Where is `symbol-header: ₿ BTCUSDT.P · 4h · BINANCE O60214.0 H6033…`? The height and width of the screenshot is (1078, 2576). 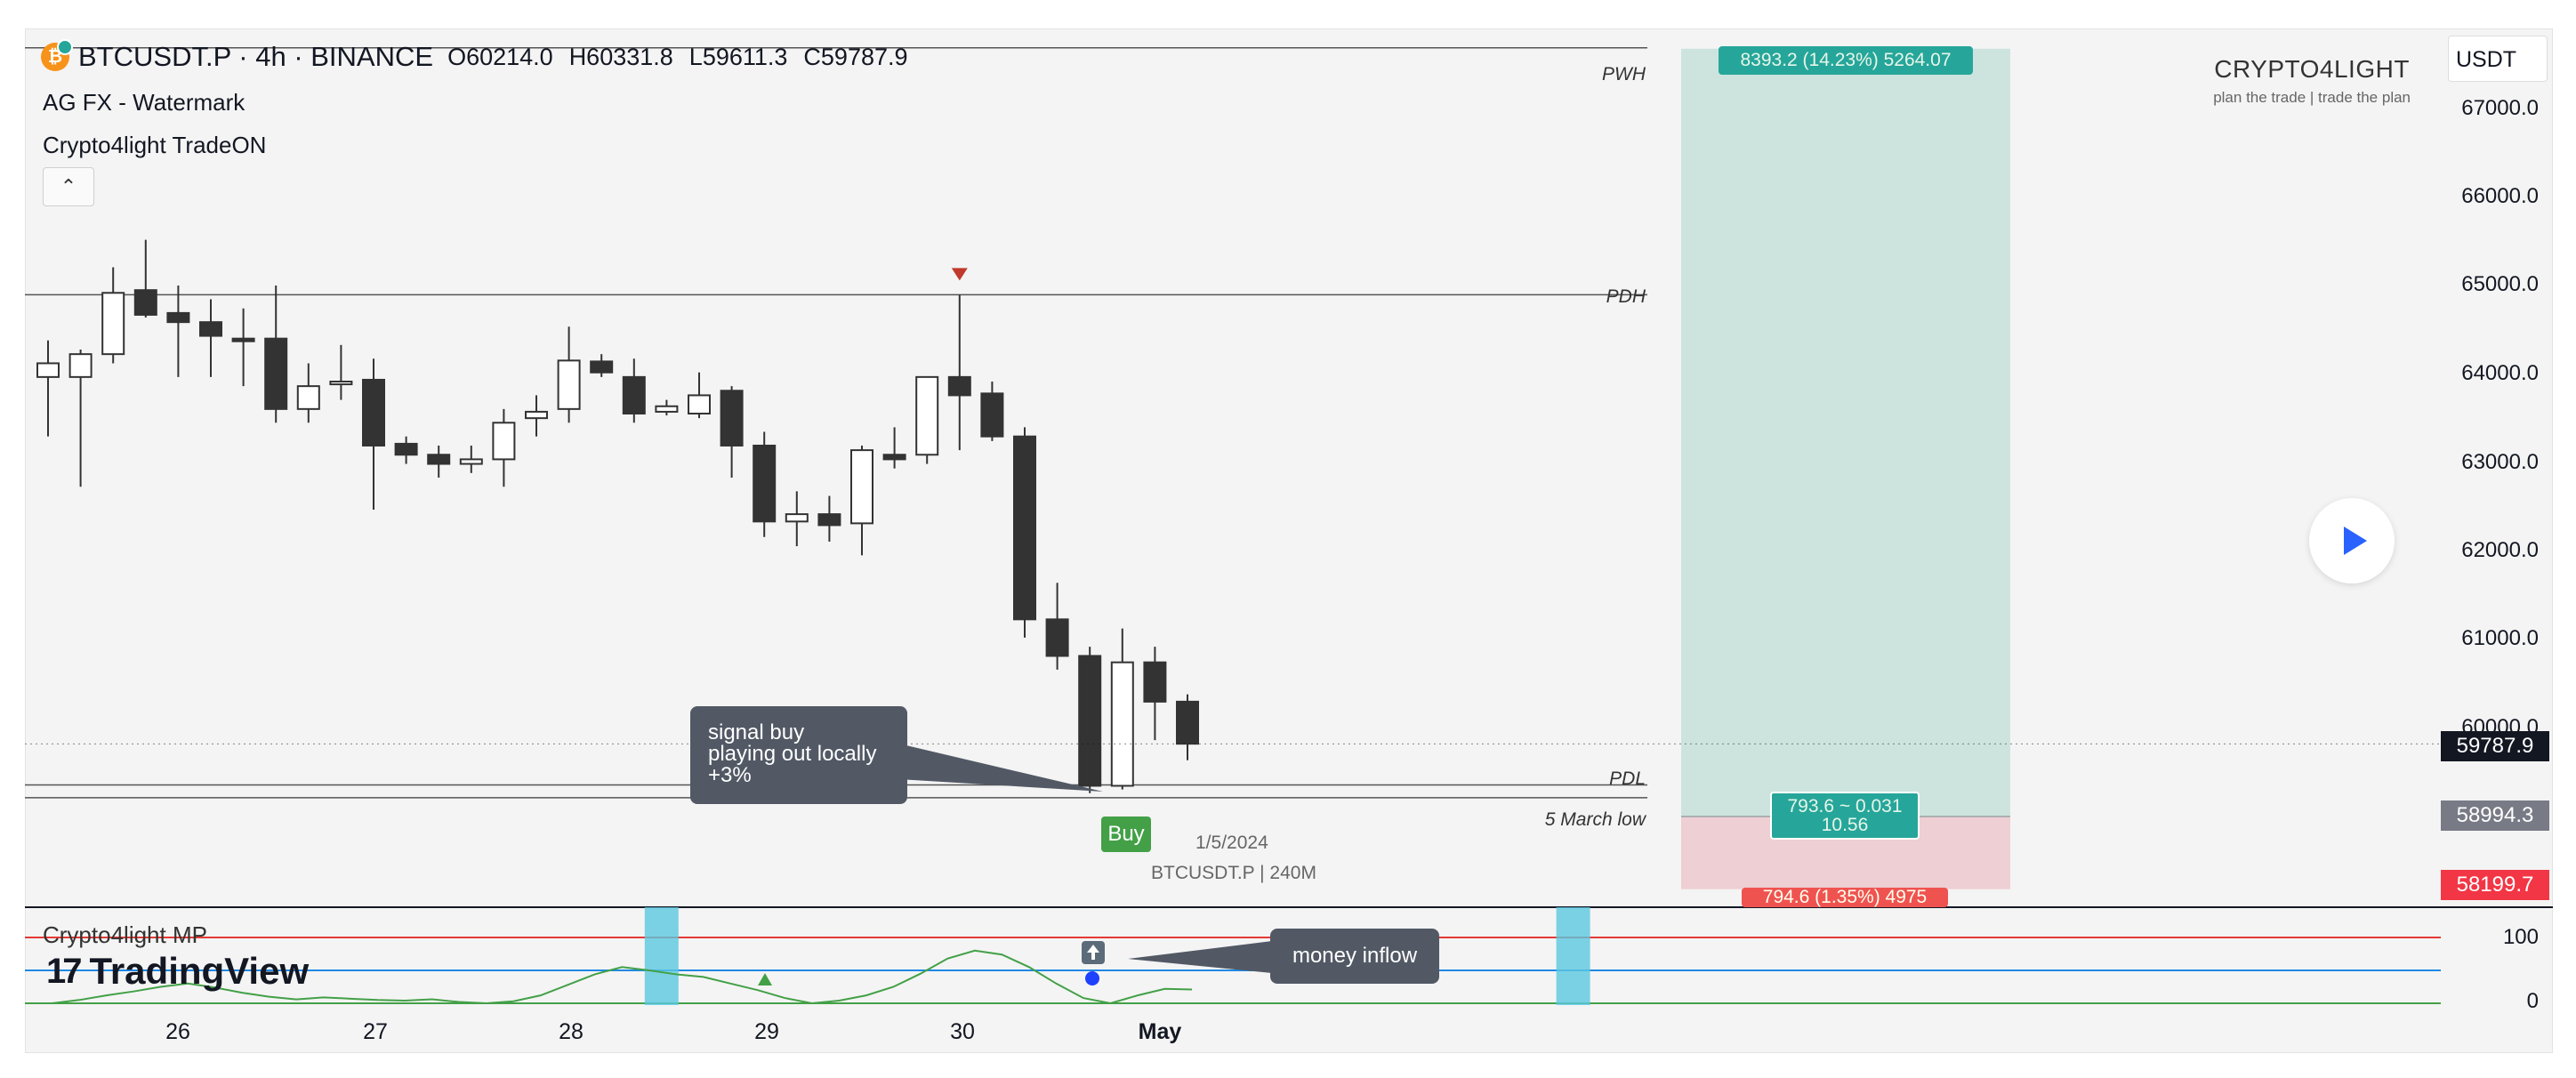 symbol-header: ₿ BTCUSDT.P · 4h · BINANCE O60214.0 H6033… is located at coordinates (482, 56).